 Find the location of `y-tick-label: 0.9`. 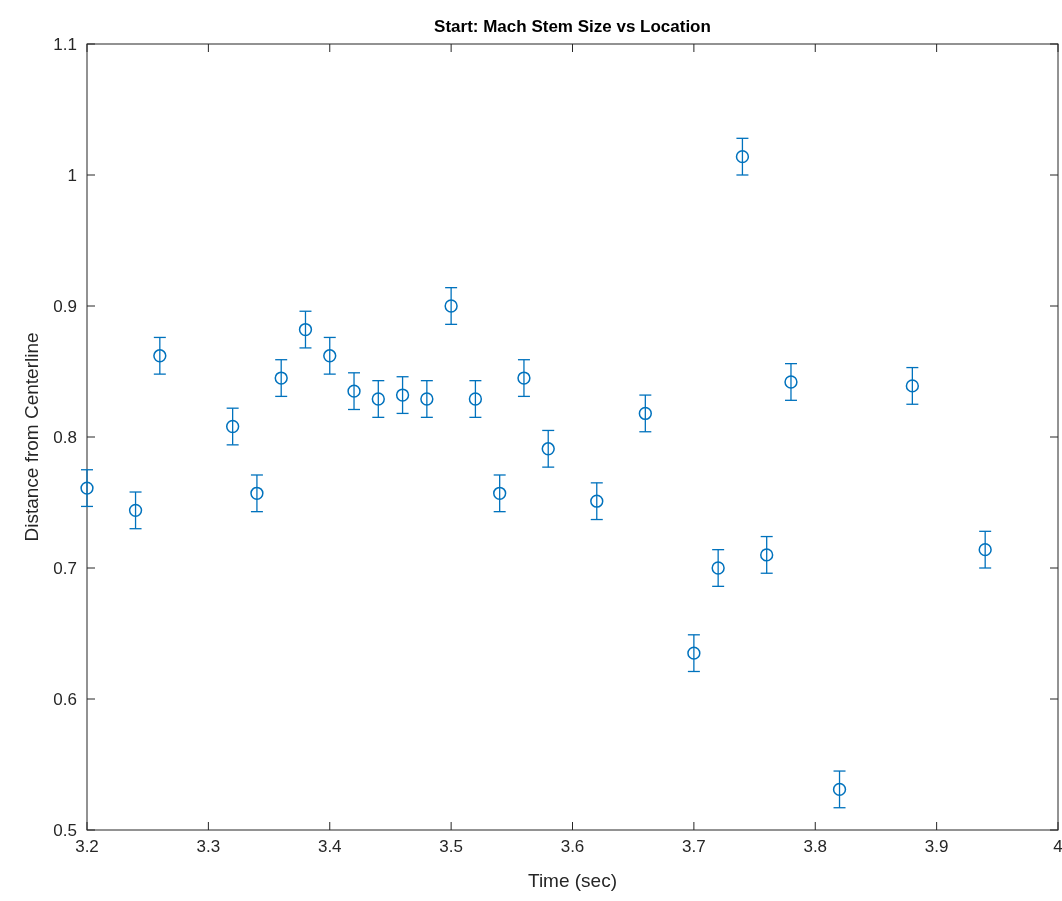

y-tick-label: 0.9 is located at coordinates (65, 306).